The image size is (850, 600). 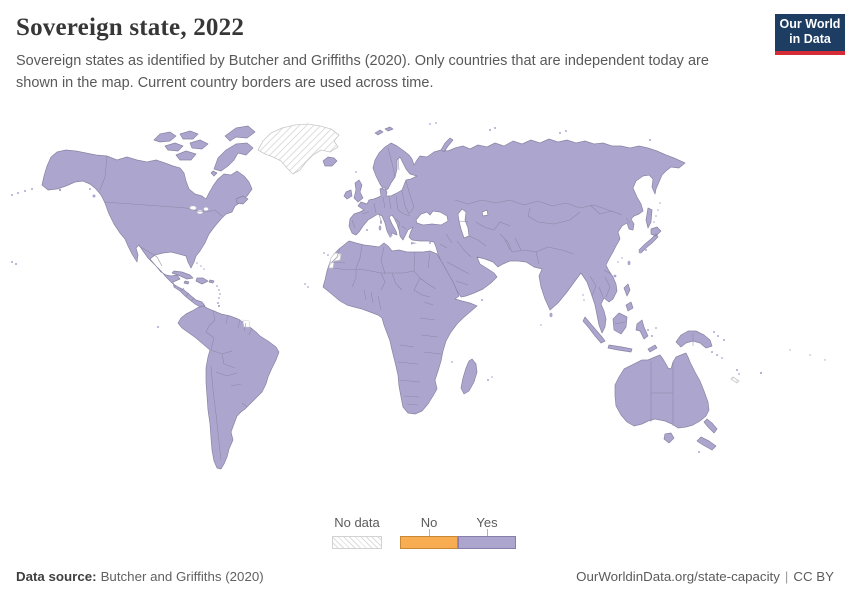 What do you see at coordinates (813, 576) in the screenshot?
I see `license-label: CC BY` at bounding box center [813, 576].